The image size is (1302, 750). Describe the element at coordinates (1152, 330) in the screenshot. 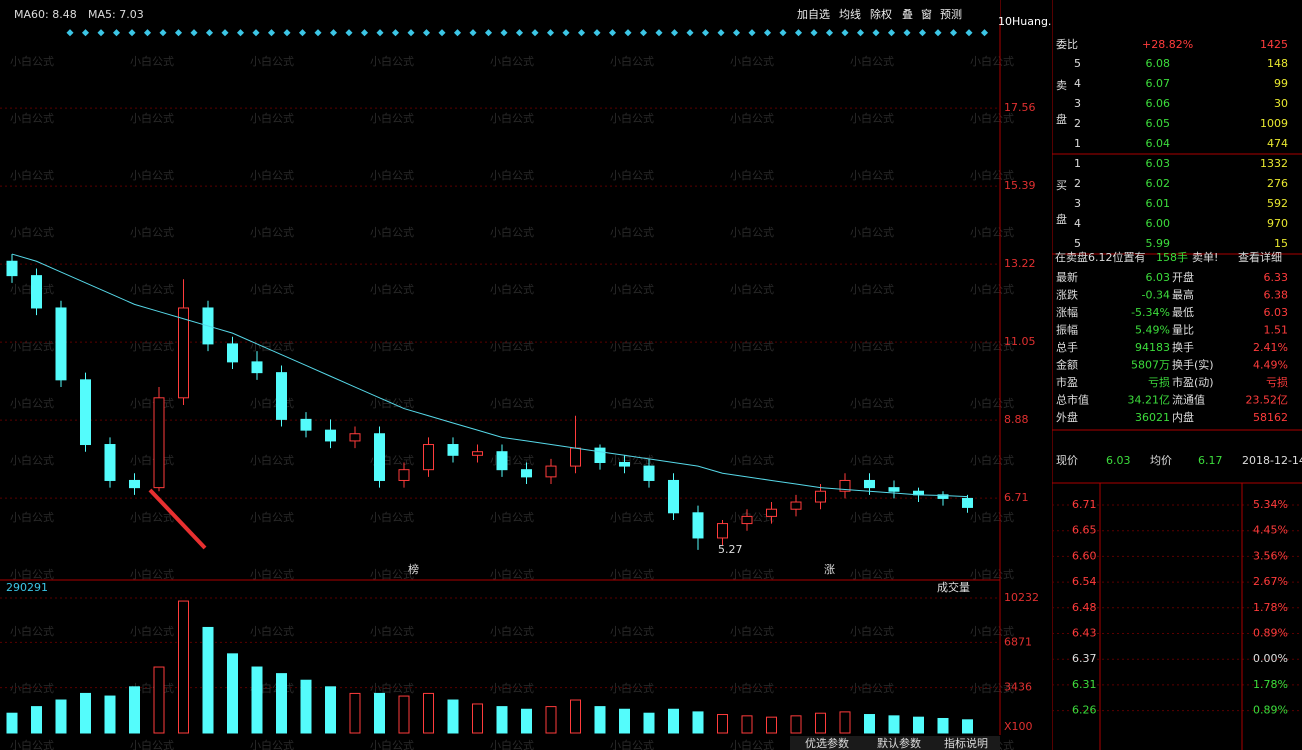

I see `quote-value: 5.49%` at that location.